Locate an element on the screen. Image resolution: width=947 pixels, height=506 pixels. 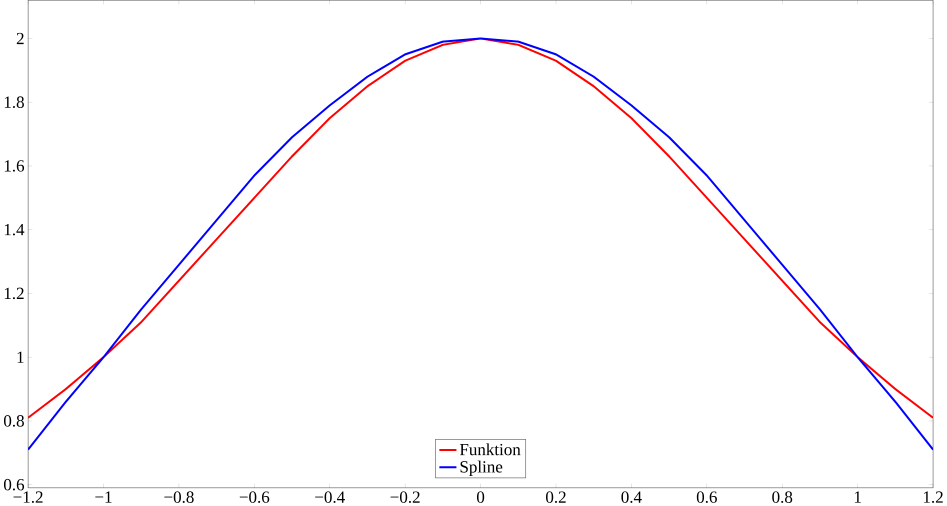
y-tick-label: 1.4 is located at coordinates (14, 230).